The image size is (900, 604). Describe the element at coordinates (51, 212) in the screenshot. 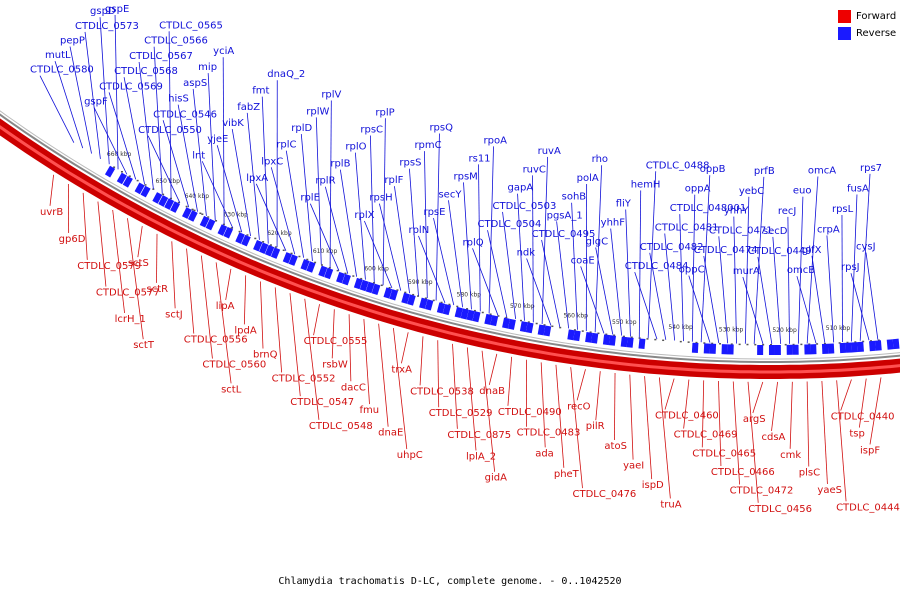

I see `forward-gene-label: uvrB` at that location.